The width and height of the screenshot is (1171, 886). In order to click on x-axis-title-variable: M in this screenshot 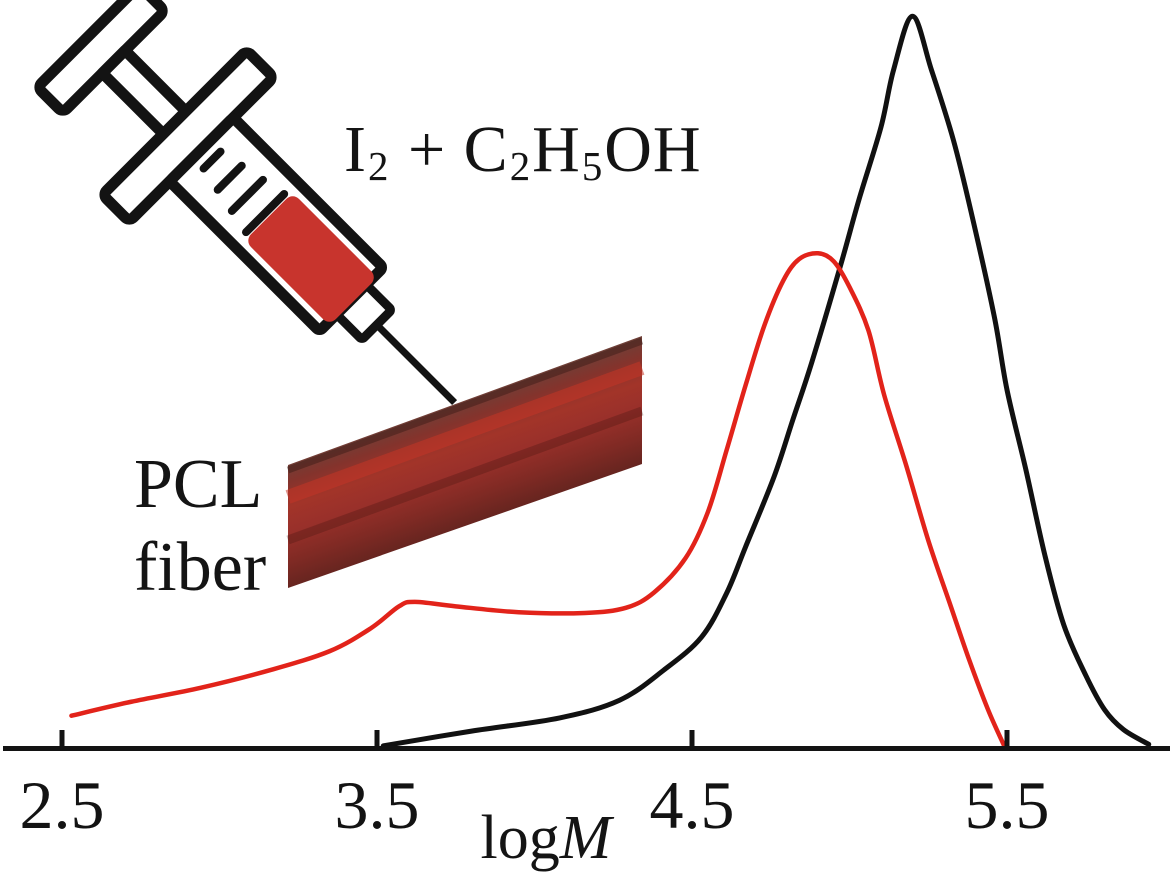, I will do `click(585, 838)`.